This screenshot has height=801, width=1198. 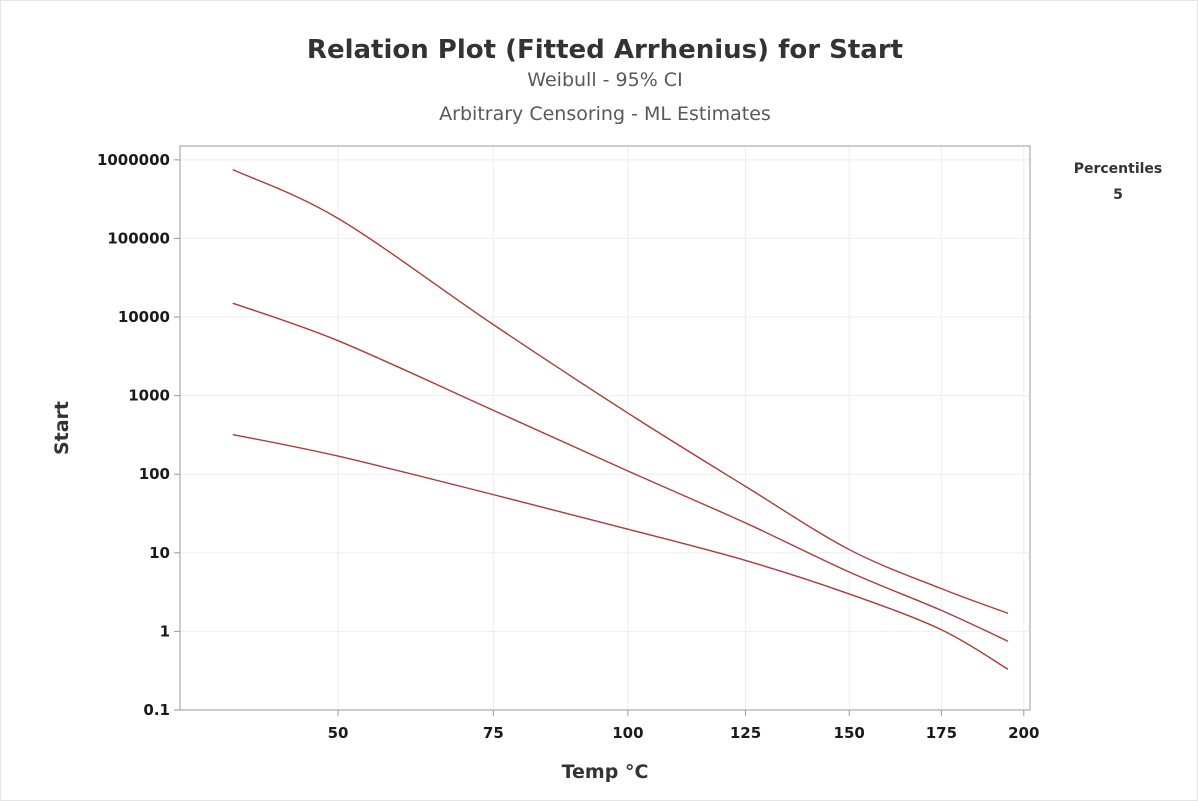 I want to click on legend: Percentiles 5, so click(x=1118, y=182).